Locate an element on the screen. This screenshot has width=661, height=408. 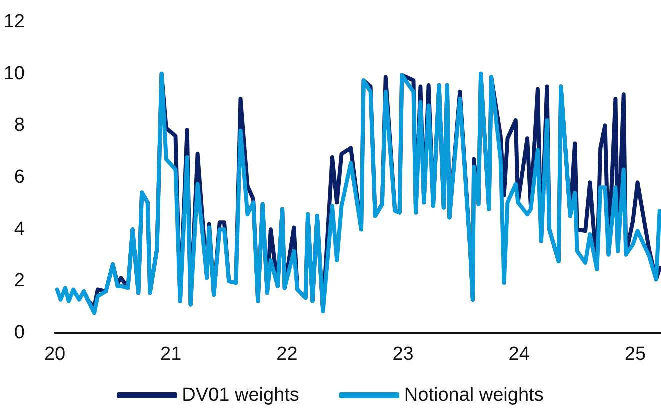
y-tick-label: 8 is located at coordinates (19, 125).